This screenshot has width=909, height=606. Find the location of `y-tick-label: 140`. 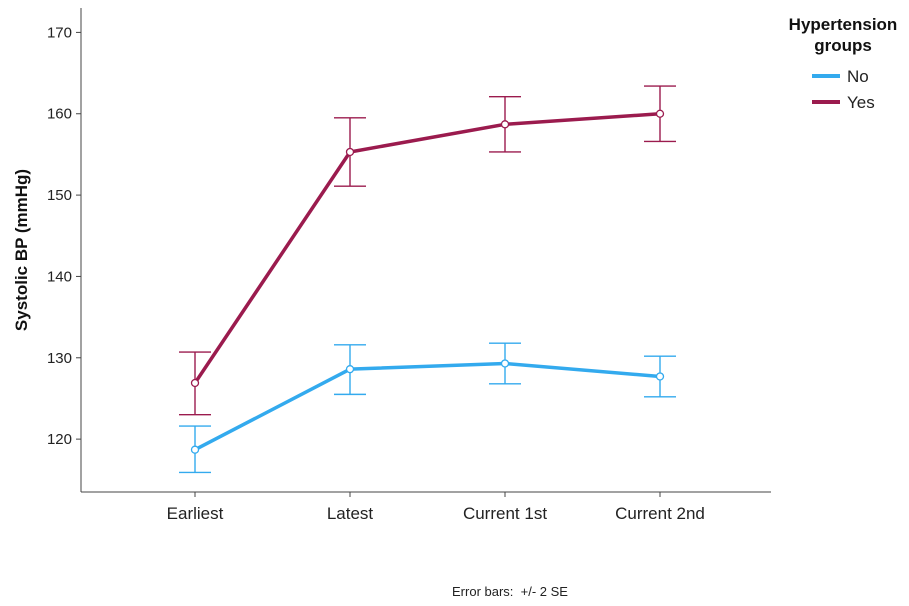

y-tick-label: 140 is located at coordinates (59, 276).